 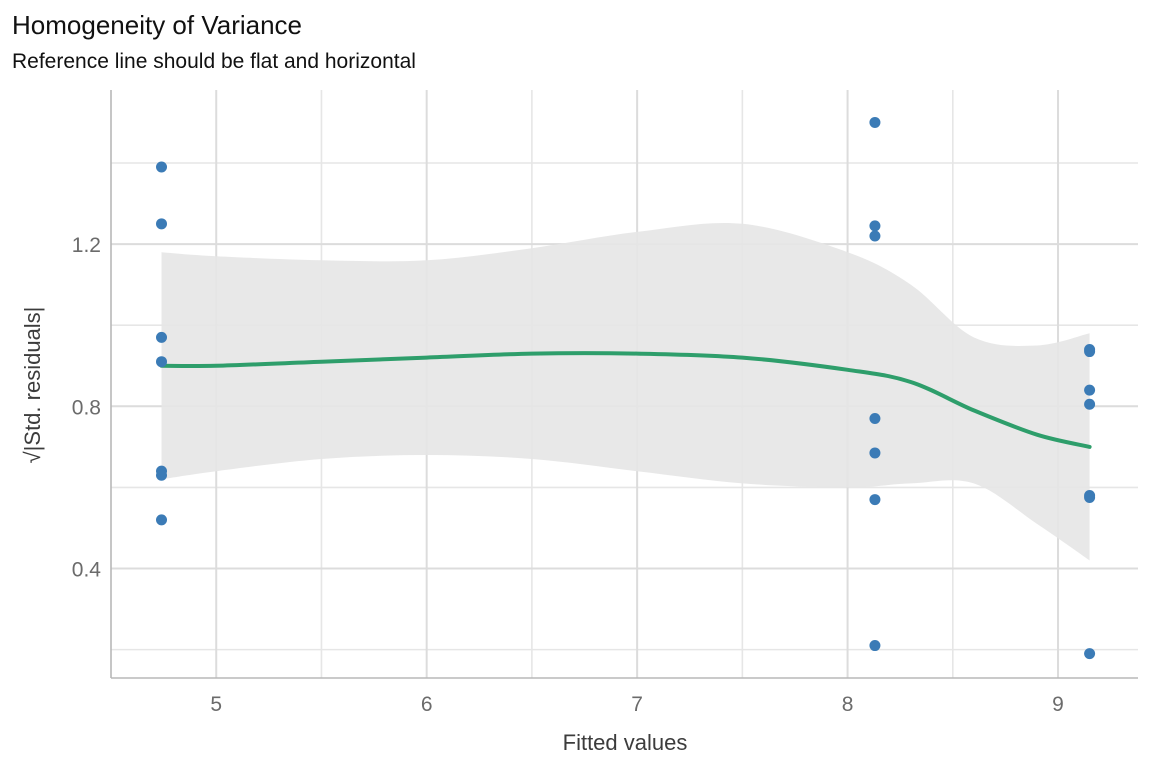 What do you see at coordinates (86, 407) in the screenshot?
I see `y-tick-label: 0.8` at bounding box center [86, 407].